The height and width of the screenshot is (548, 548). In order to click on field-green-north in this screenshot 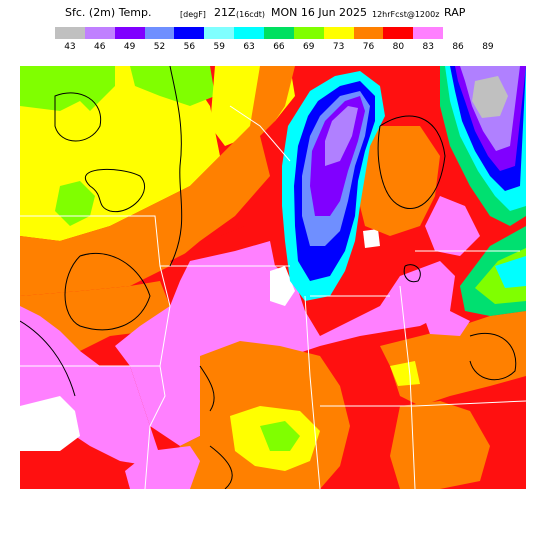, I will do `click(172, 86)`.